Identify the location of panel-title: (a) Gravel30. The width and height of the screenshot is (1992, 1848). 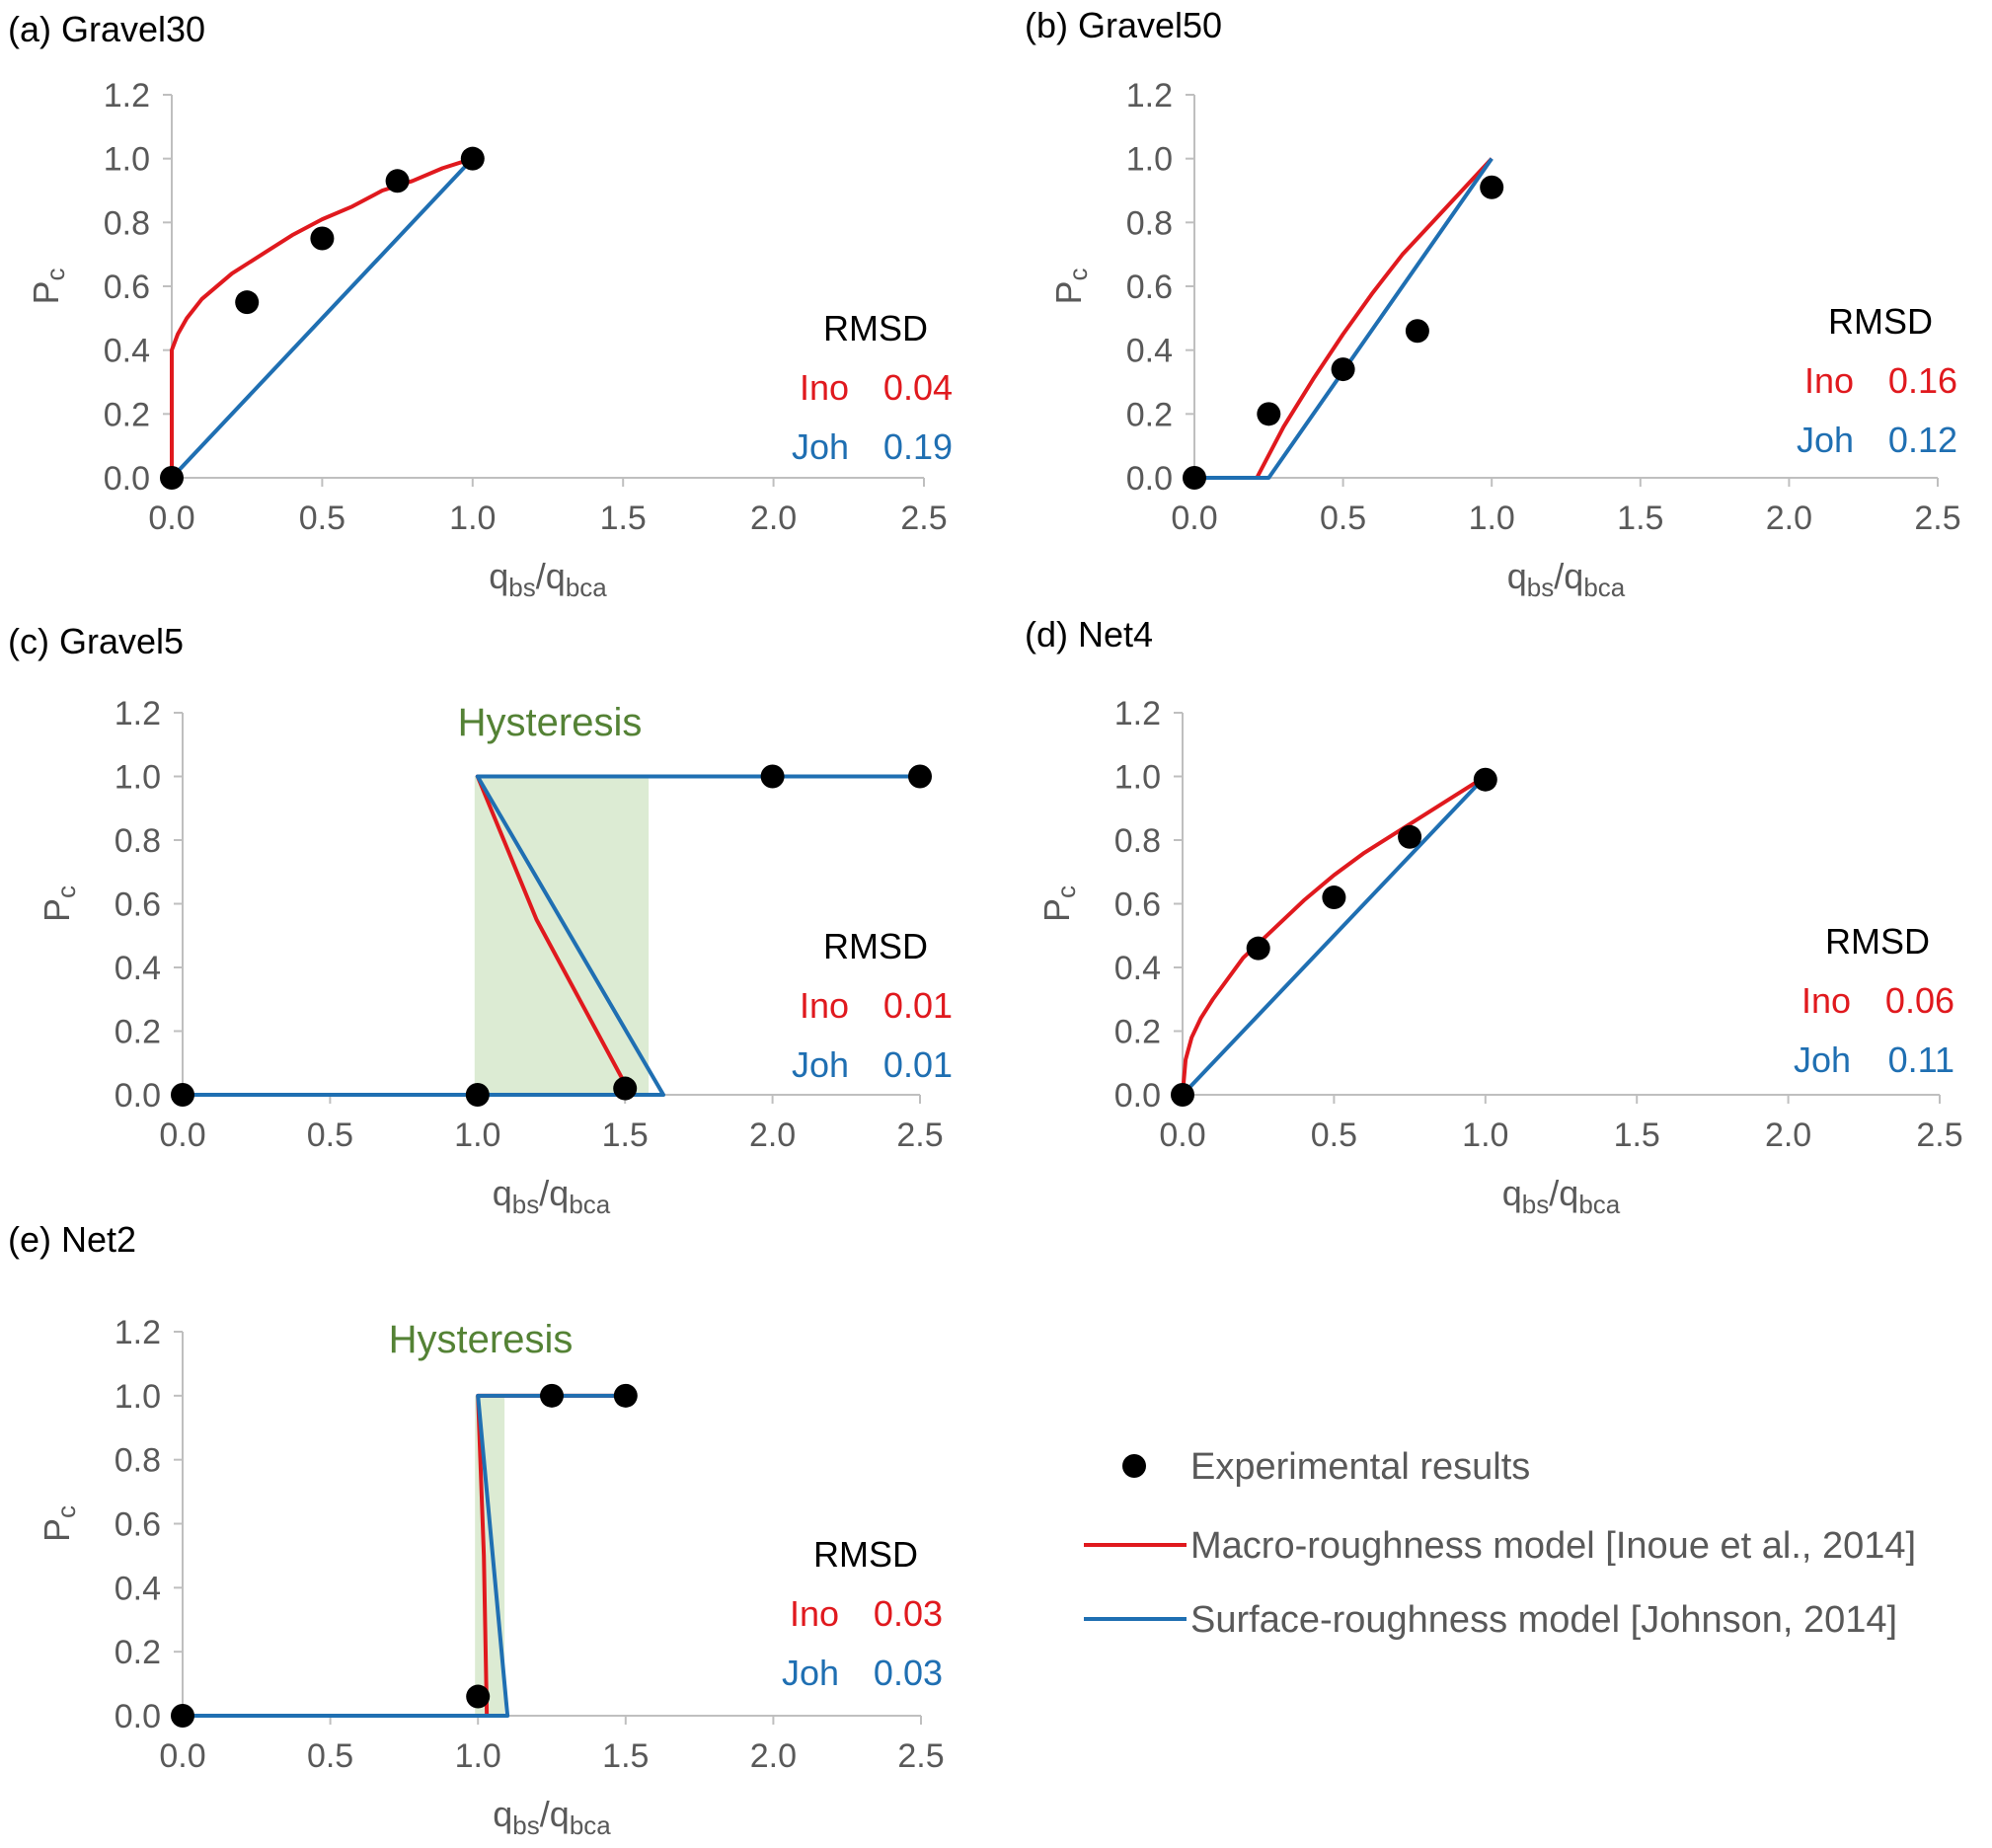
(106, 29).